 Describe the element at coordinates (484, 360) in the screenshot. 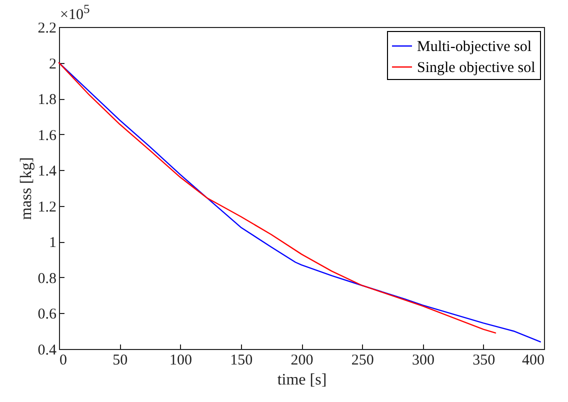

I see `x-tick-label: 350` at that location.